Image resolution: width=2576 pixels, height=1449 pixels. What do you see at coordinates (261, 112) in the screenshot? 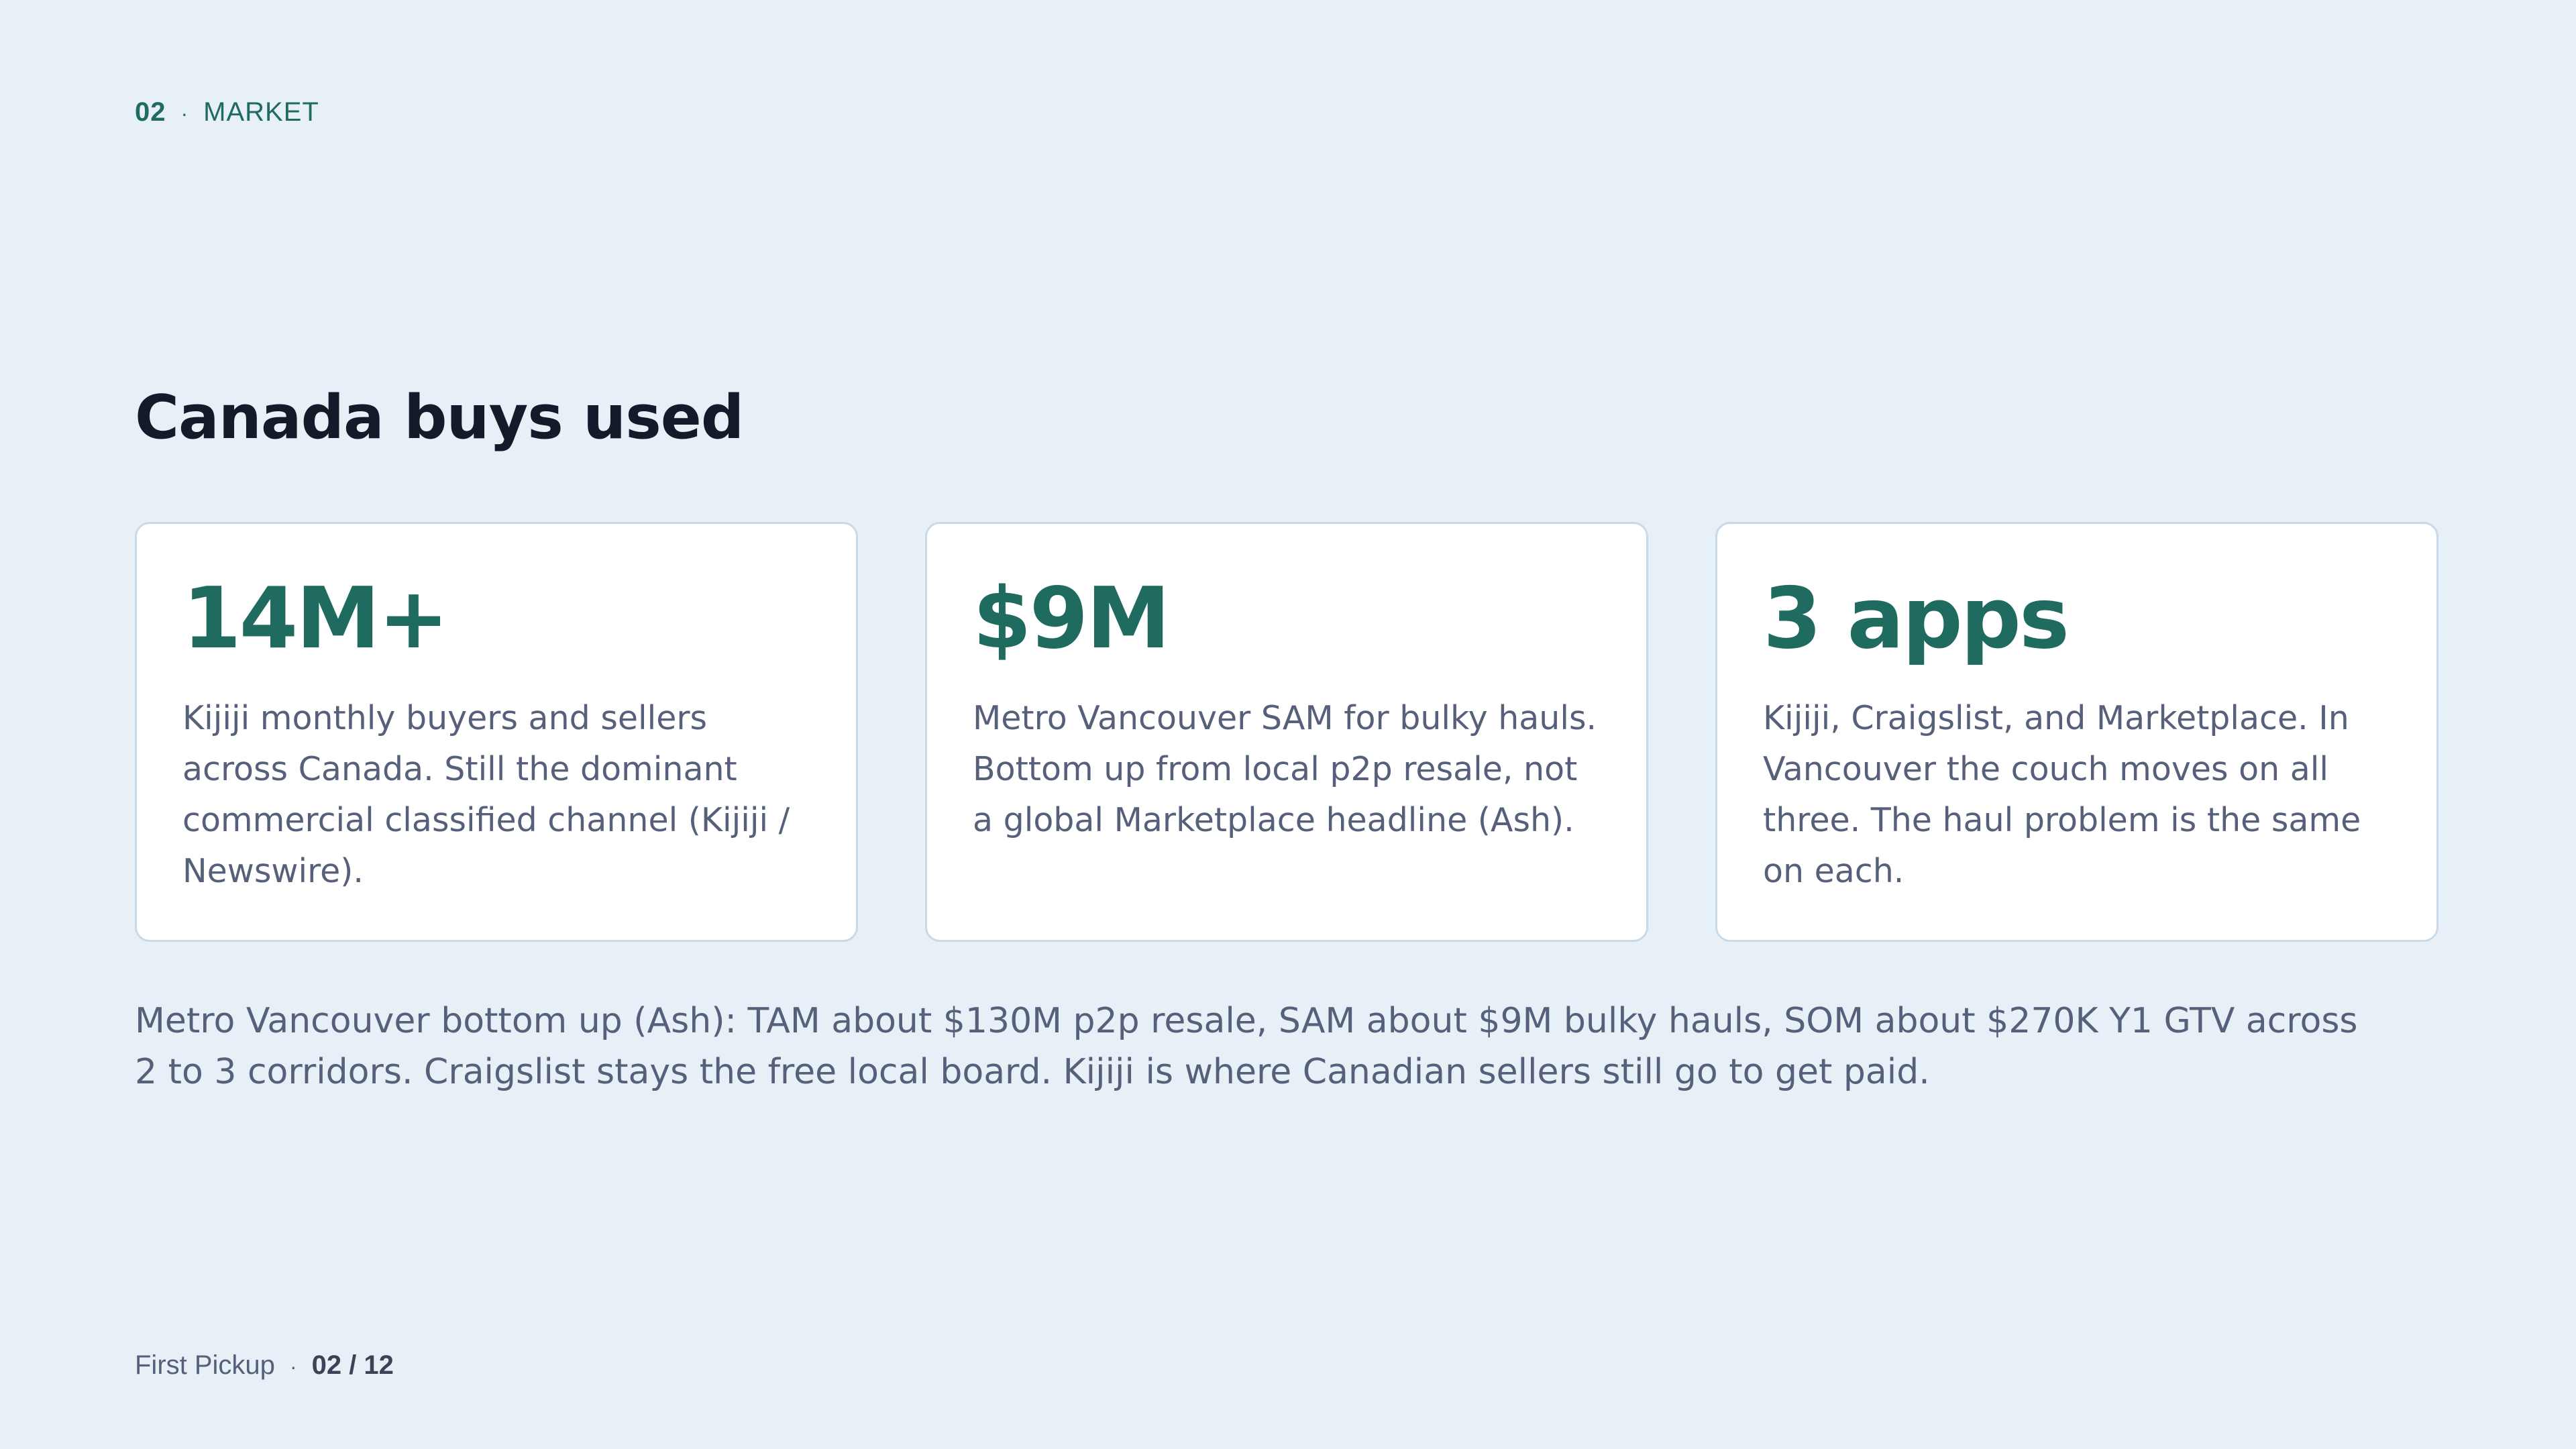
I see `section-label: MARKET` at bounding box center [261, 112].